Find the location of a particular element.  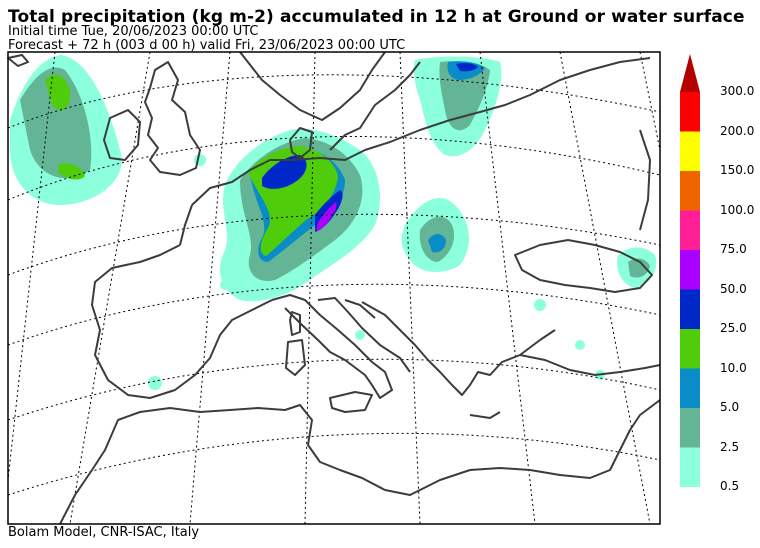

precip-turkey-moderate is located at coordinates (639, 268).